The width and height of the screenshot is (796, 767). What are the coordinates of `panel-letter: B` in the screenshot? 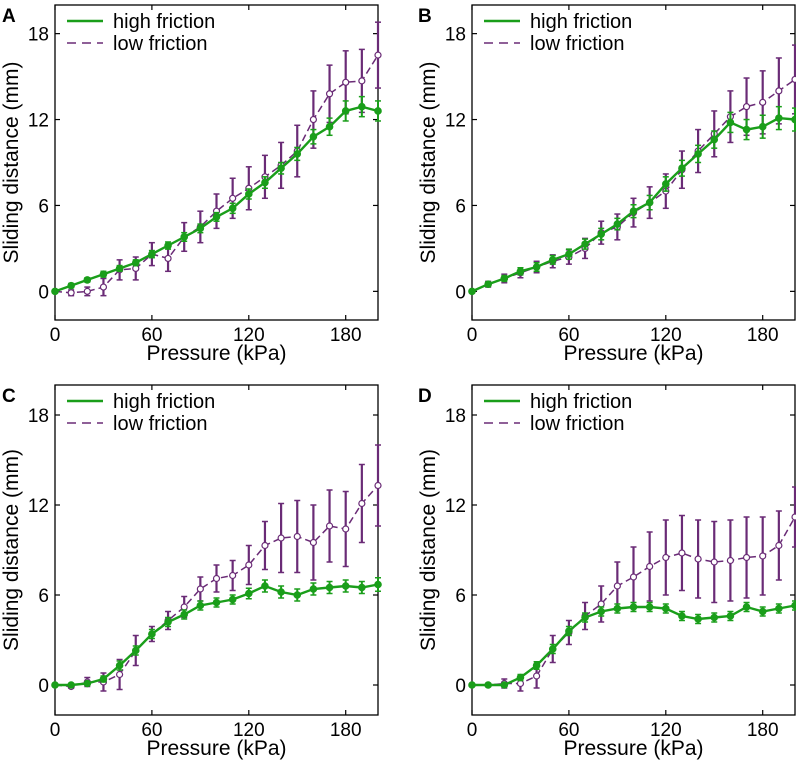 It's located at (425, 16).